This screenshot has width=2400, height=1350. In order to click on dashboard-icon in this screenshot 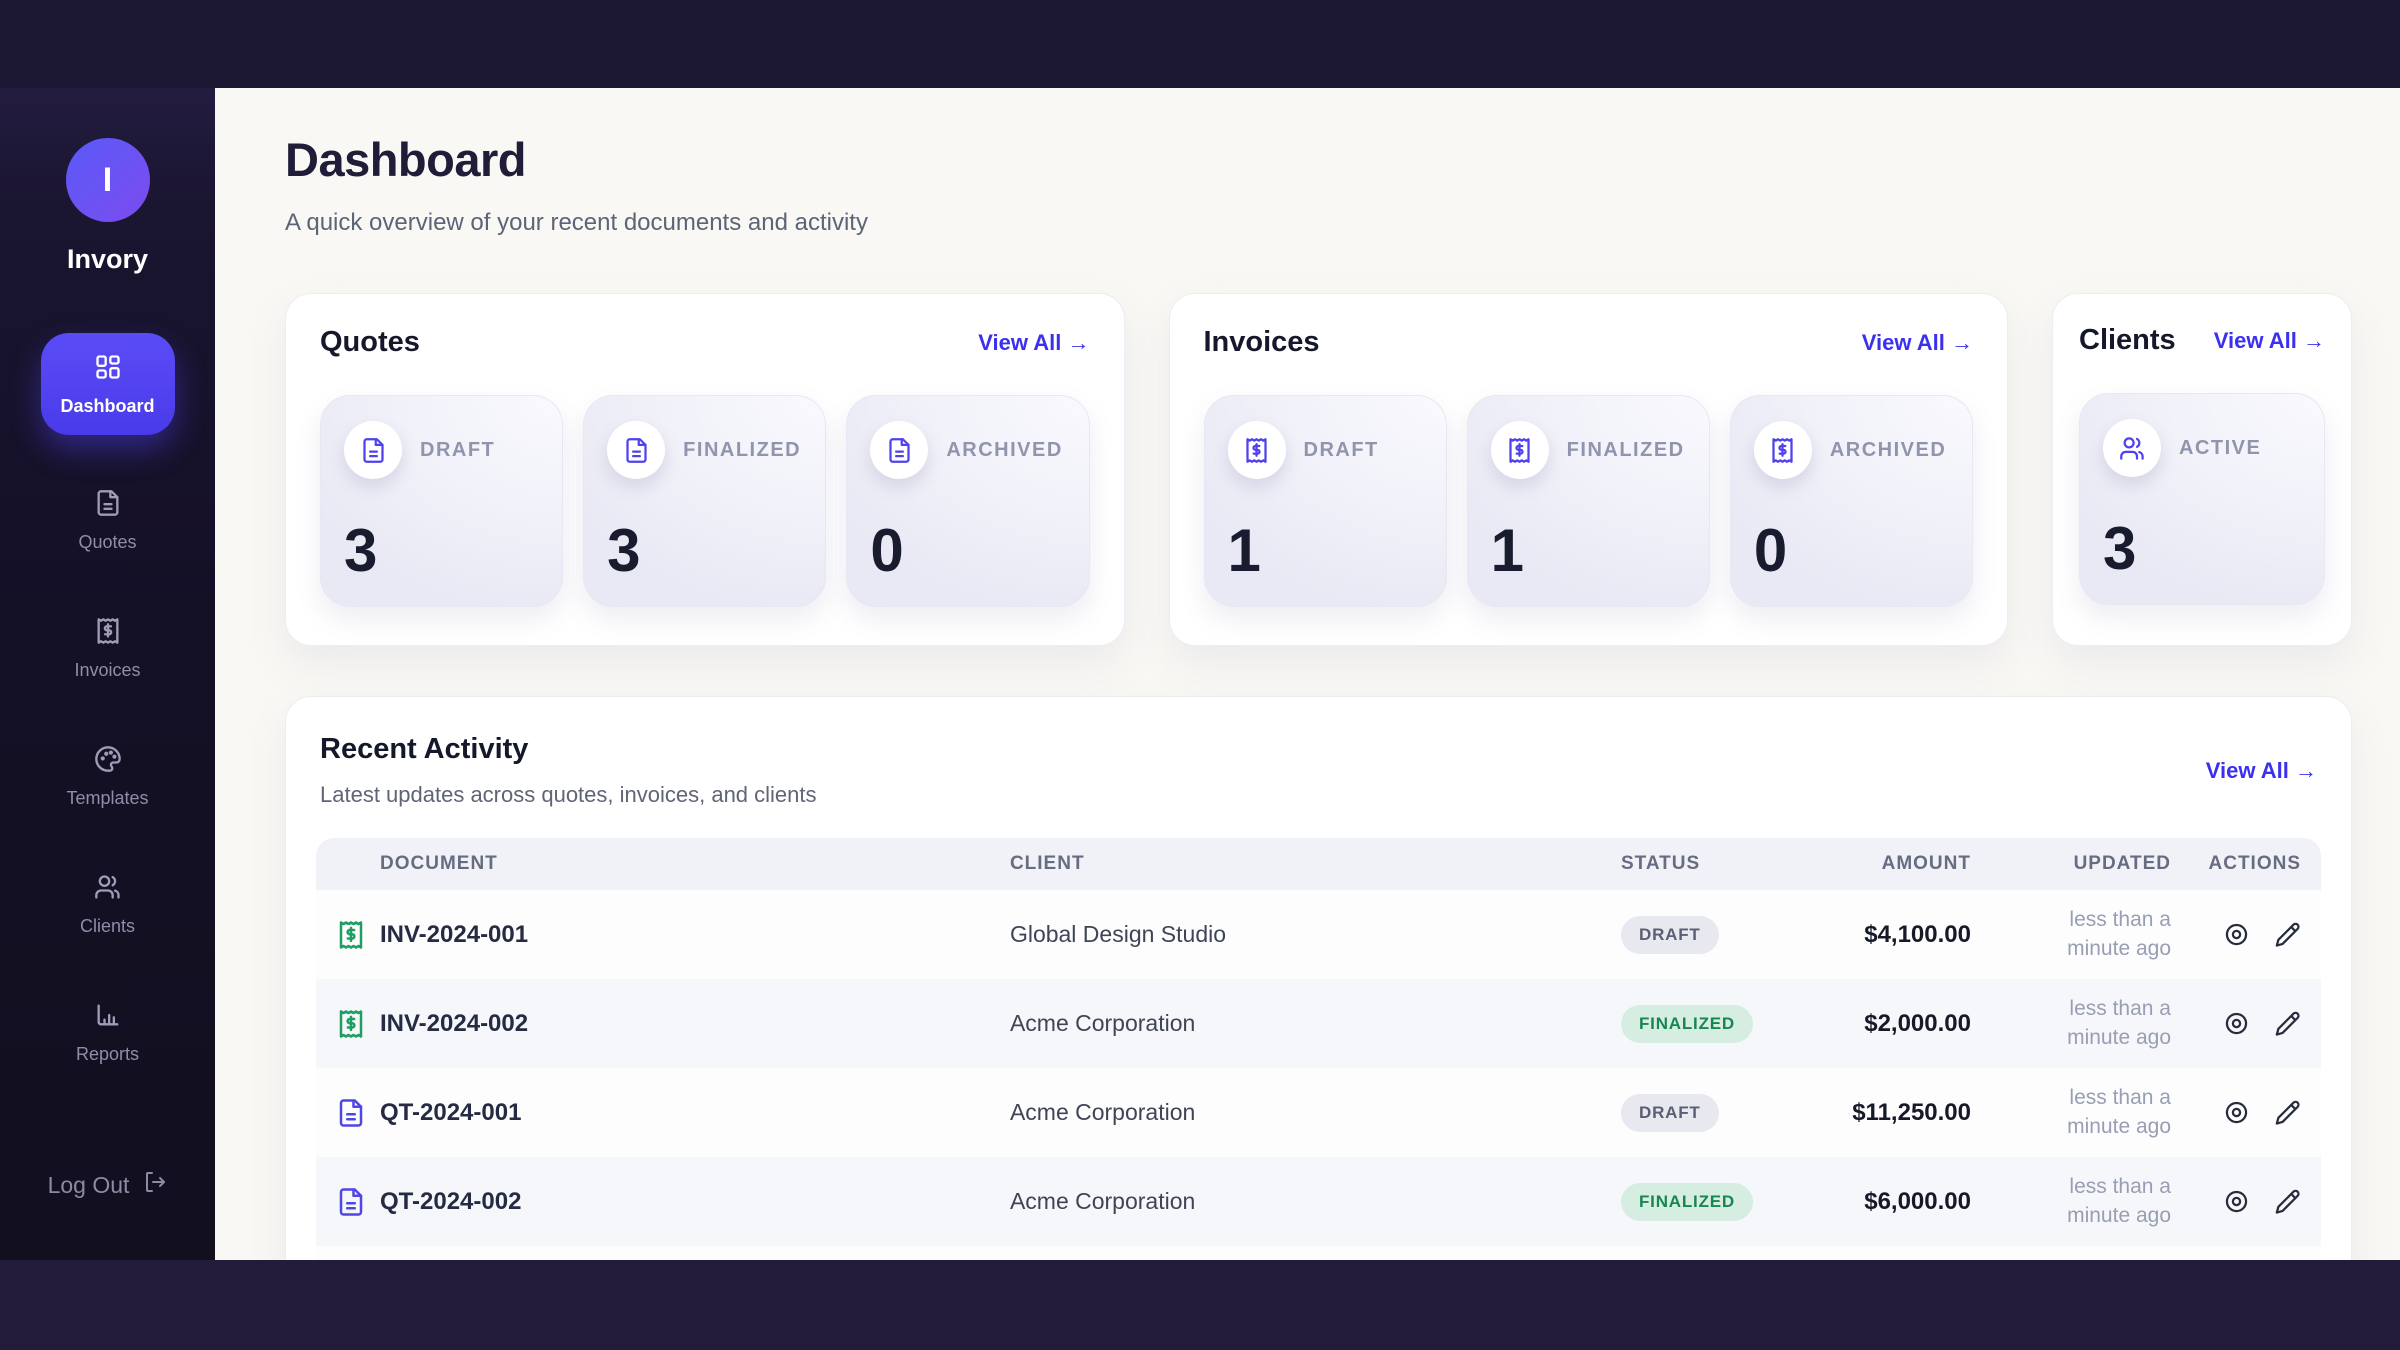, I will do `click(108, 369)`.